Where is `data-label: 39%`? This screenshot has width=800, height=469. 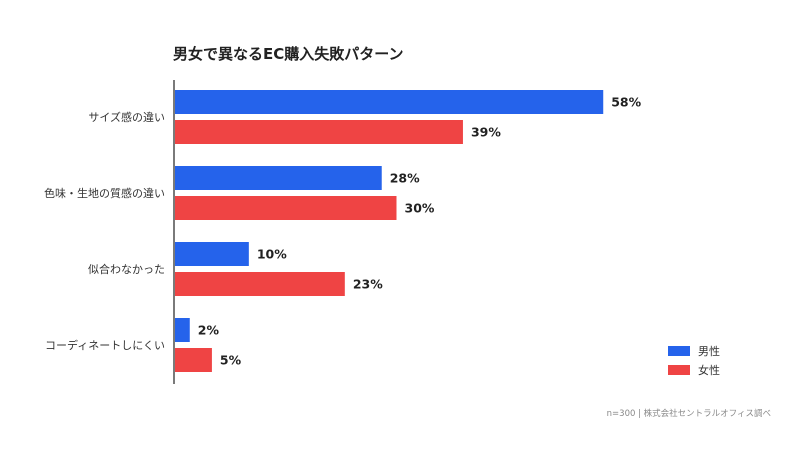
data-label: 39% is located at coordinates (486, 132).